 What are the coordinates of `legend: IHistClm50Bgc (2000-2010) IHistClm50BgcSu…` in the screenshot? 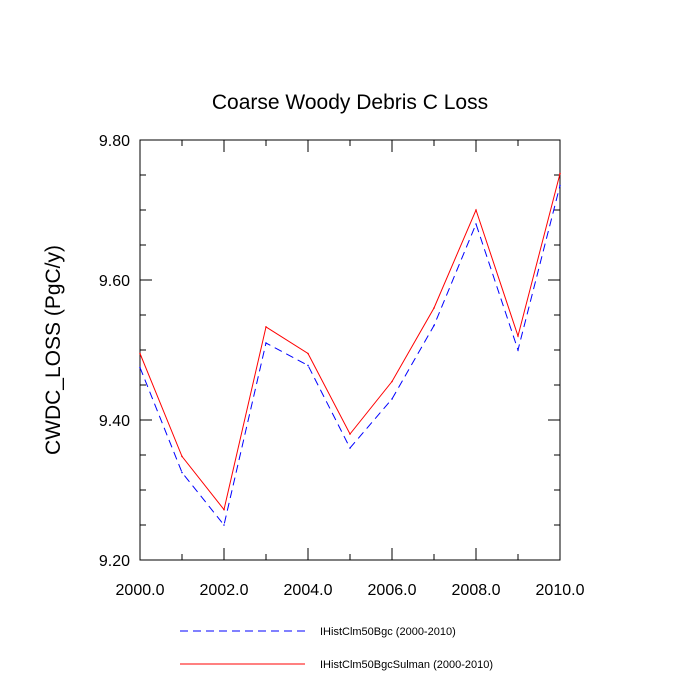 It's located at (336, 648).